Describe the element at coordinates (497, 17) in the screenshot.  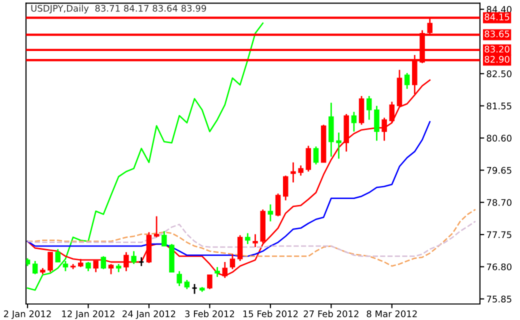
I see `ref-line-label: 84.15` at that location.